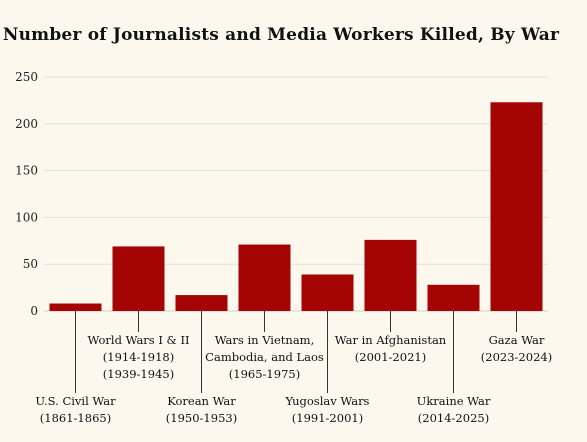 This screenshot has height=442, width=587. I want to click on y-tick-label: 150, so click(26, 171).